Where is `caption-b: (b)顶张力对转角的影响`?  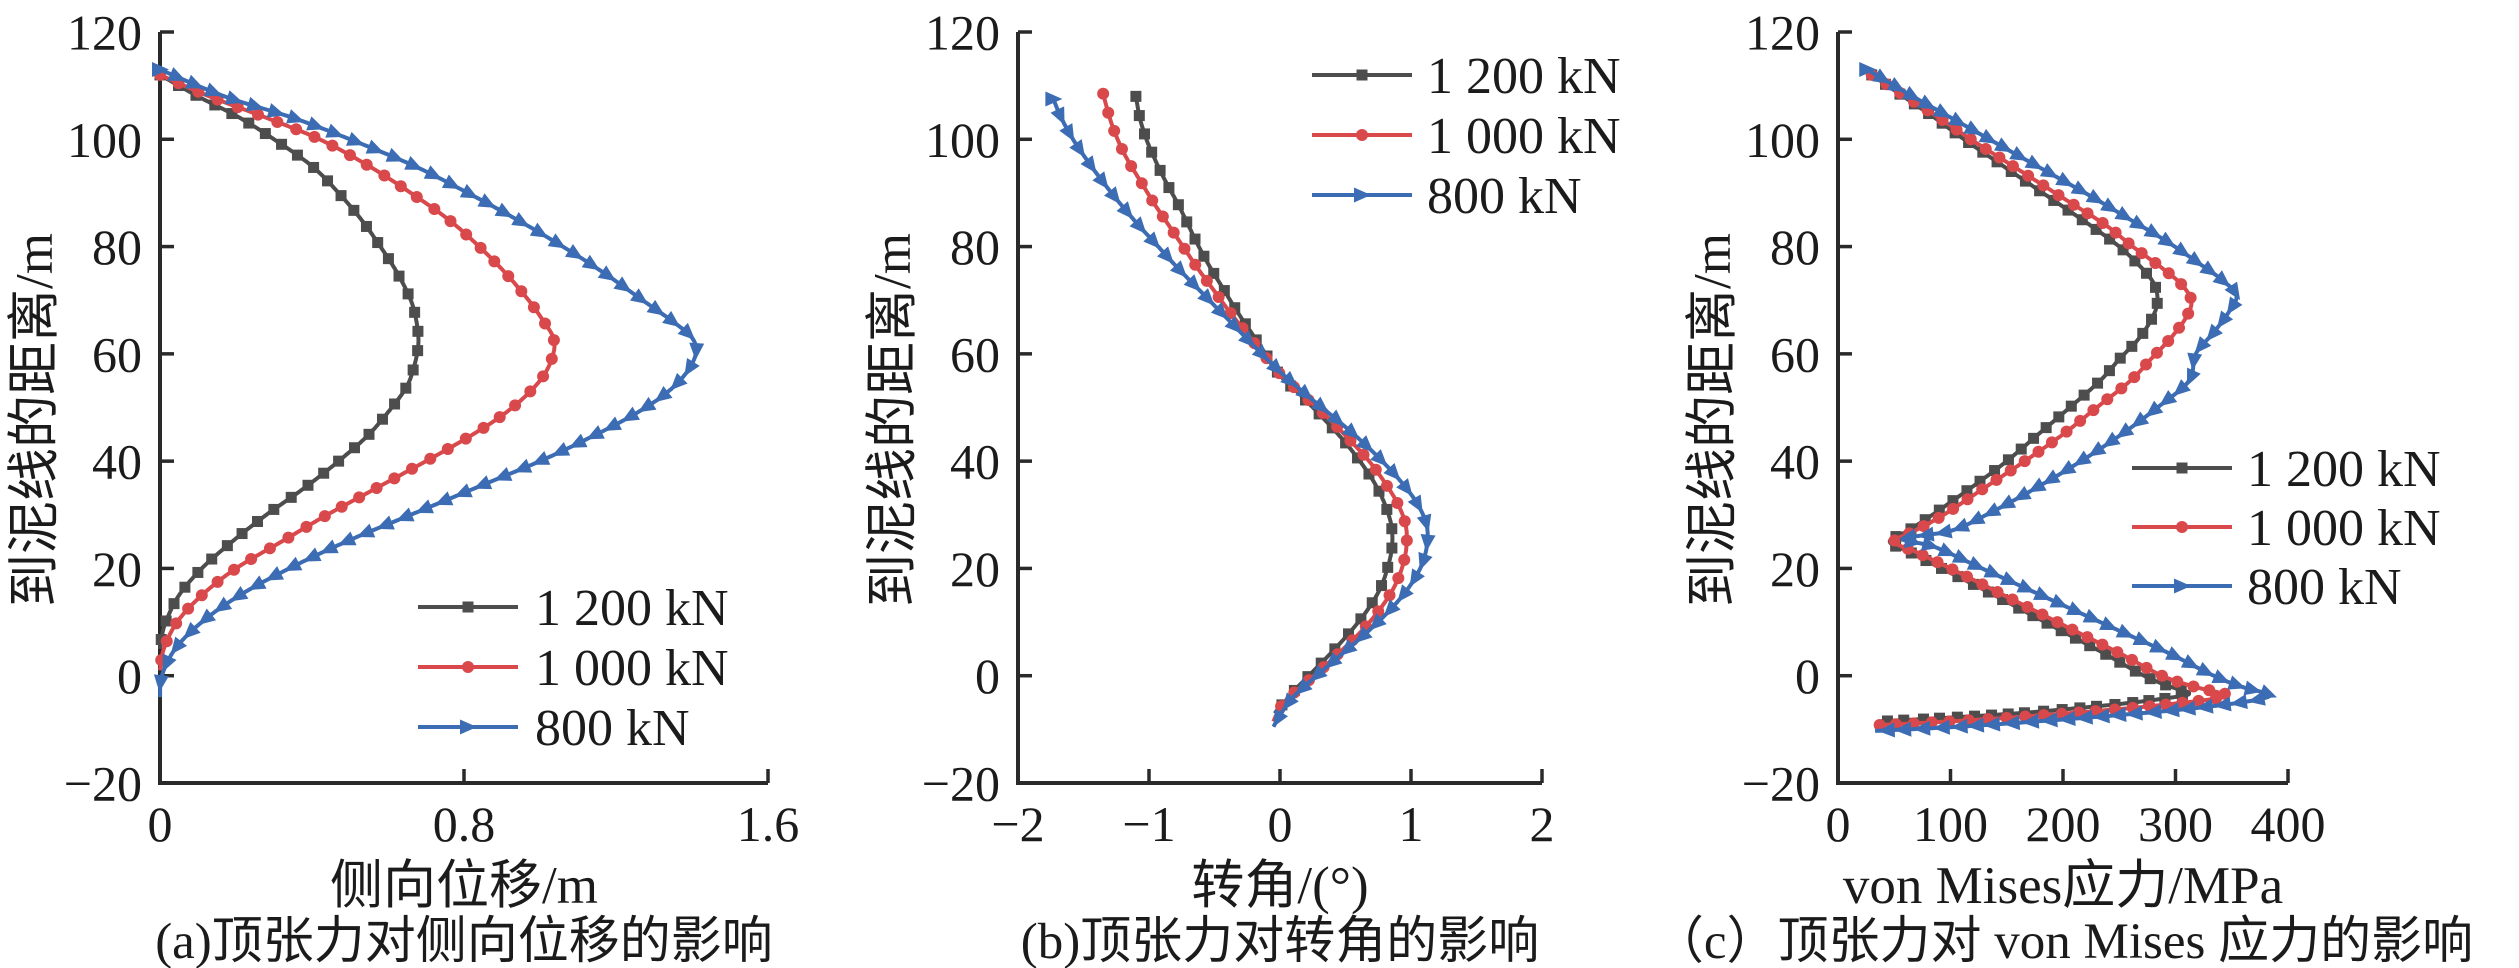
caption-b: (b)顶张力对转角的影响 is located at coordinates (1280, 941).